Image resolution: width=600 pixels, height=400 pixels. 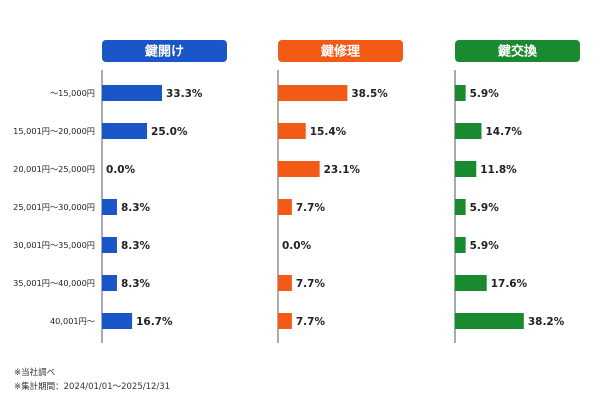 What do you see at coordinates (72, 93) in the screenshot?
I see `category-label: ～15,000円` at bounding box center [72, 93].